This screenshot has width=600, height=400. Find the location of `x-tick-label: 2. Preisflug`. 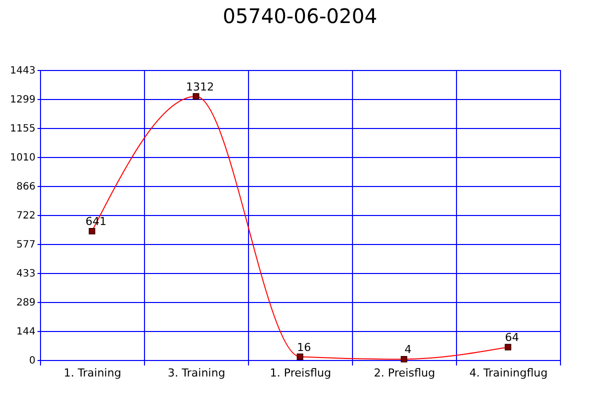

x-tick-label: 2. Preisflug is located at coordinates (405, 373).